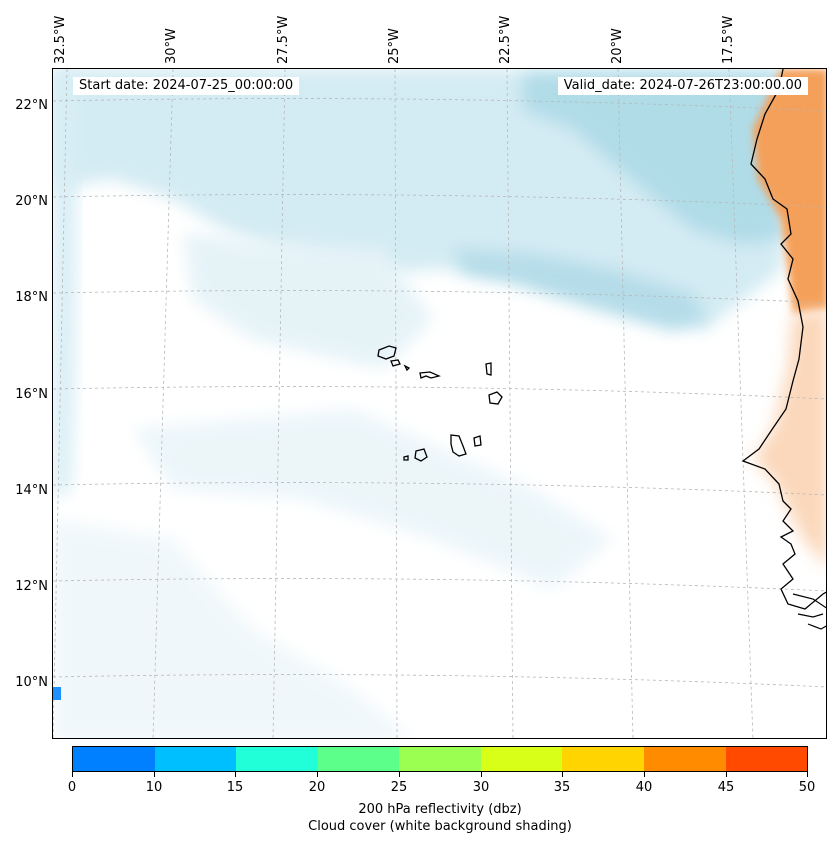  What do you see at coordinates (644, 787) in the screenshot?
I see `colorbar-tick-label: 40` at bounding box center [644, 787].